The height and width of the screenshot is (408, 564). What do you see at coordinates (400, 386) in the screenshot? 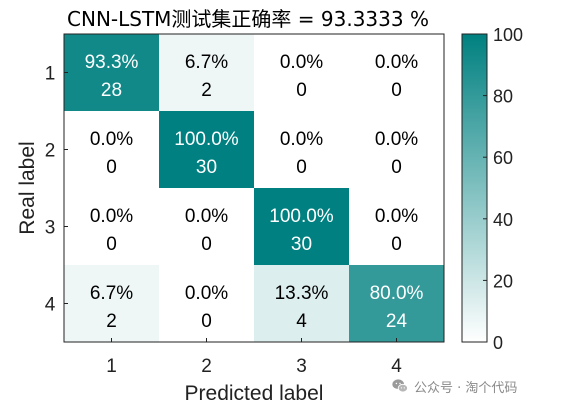
I see `wechat-icon` at bounding box center [400, 386].